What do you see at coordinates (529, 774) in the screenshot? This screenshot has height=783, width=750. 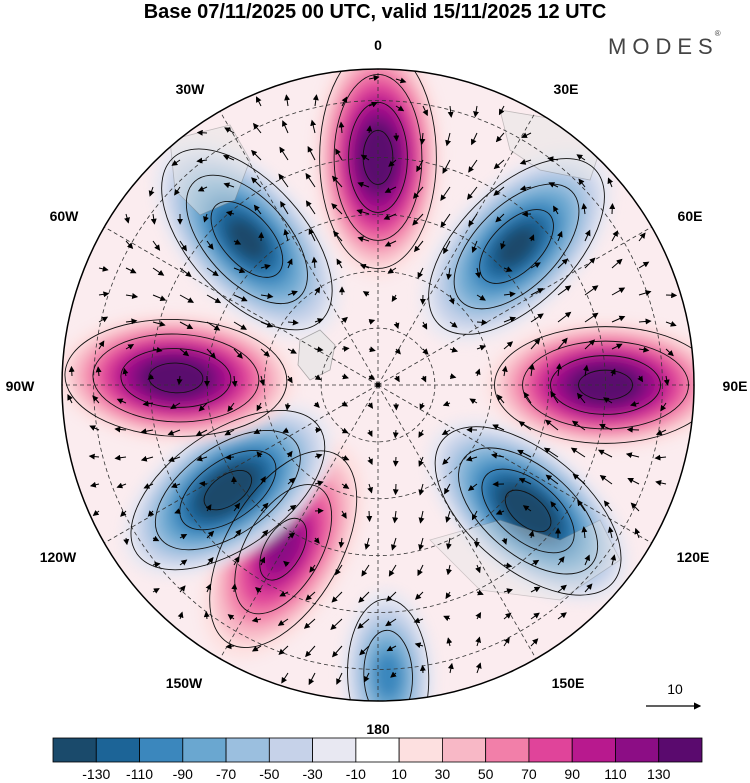 I see `colorbar-tick-label: 70` at bounding box center [529, 774].